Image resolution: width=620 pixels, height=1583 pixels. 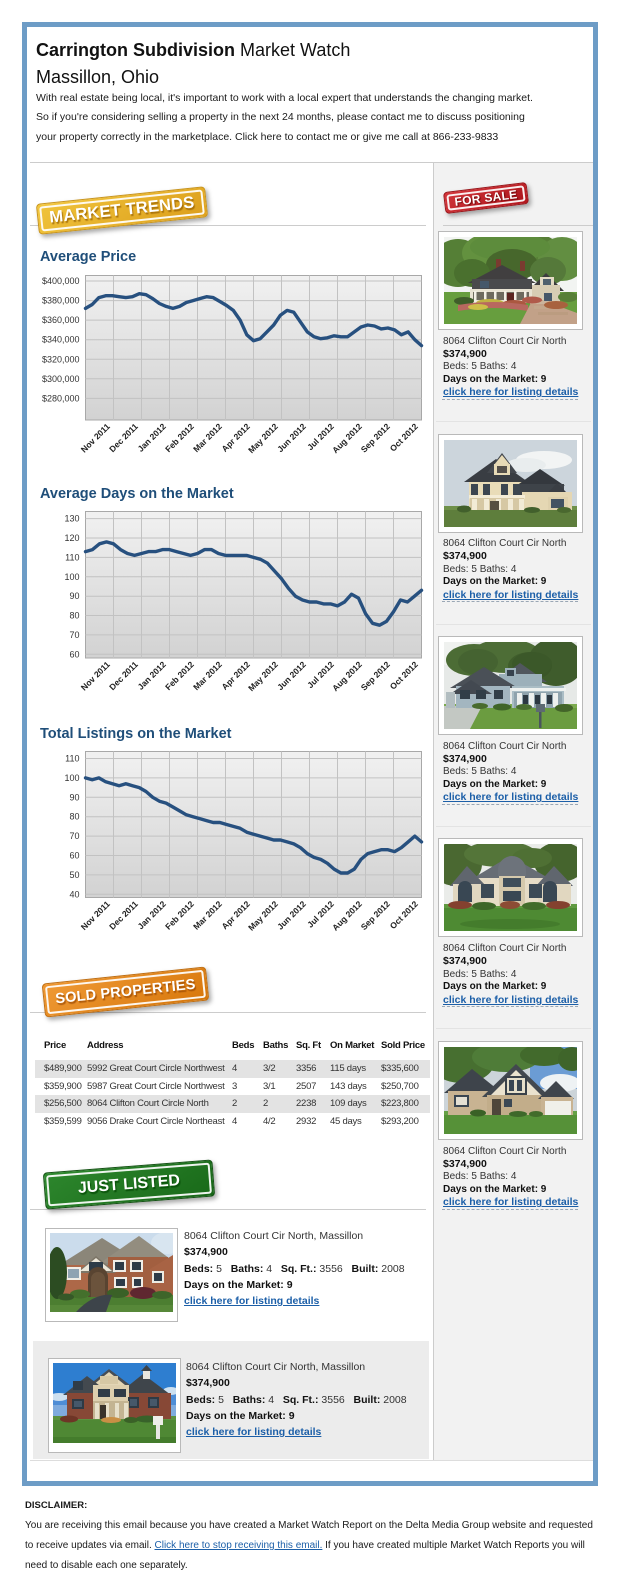 What do you see at coordinates (61, 398) in the screenshot?
I see `svg-text: $280,000` at bounding box center [61, 398].